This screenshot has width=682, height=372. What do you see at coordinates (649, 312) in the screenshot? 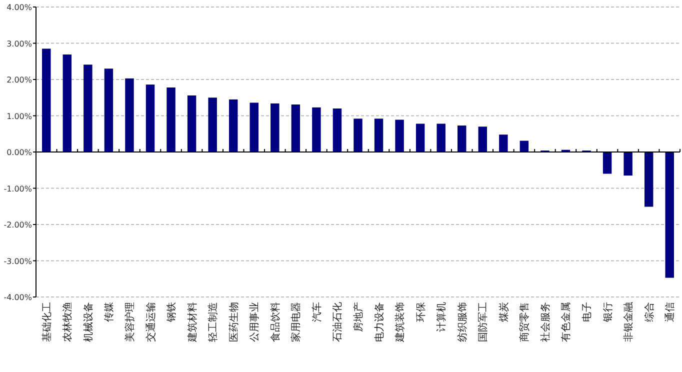
I see `x-tick-label: 综合` at bounding box center [649, 312].